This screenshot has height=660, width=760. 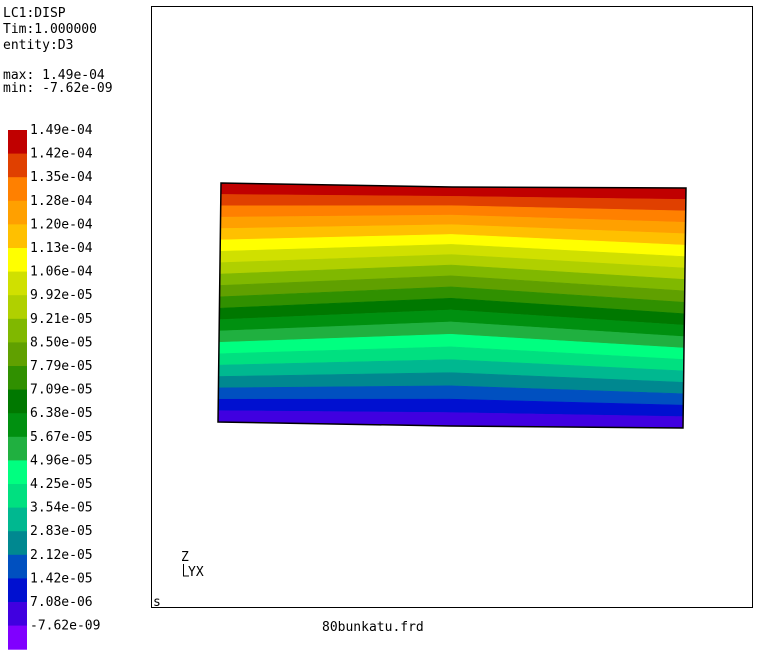 I want to click on legend-label: 1.35e-04, so click(x=61, y=177).